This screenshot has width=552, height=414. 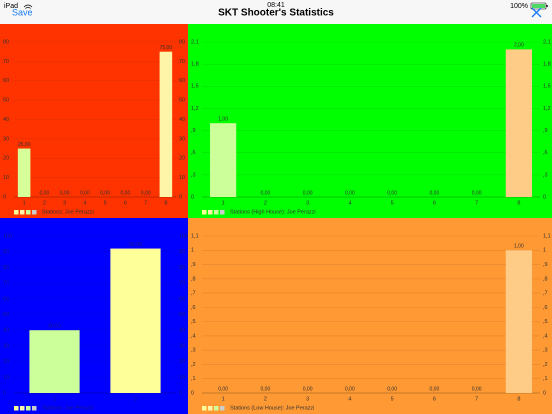 I want to click on y-tick-label: ,6, so click(x=193, y=308).